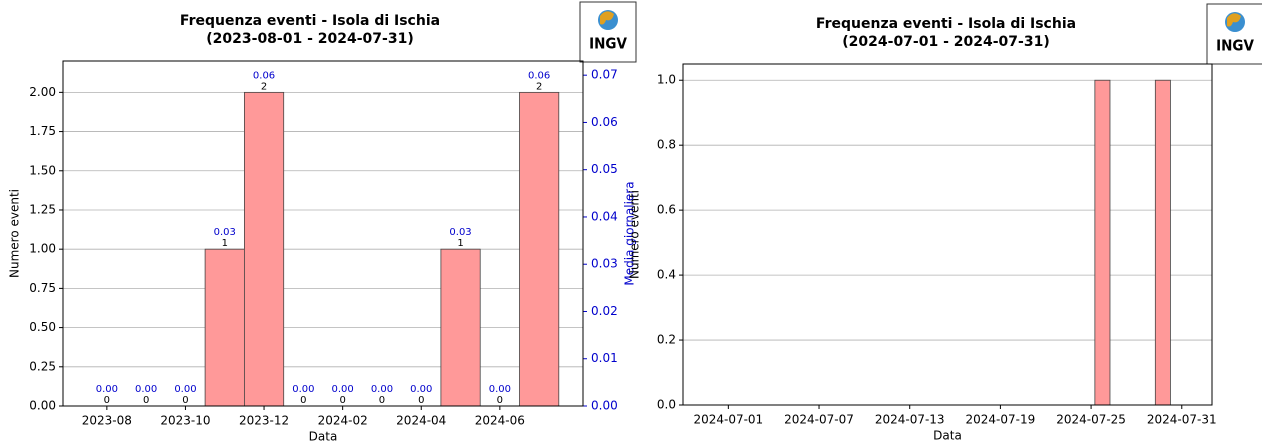  Describe the element at coordinates (604, 169) in the screenshot. I see `y2-tick-label: 0.05` at that location.